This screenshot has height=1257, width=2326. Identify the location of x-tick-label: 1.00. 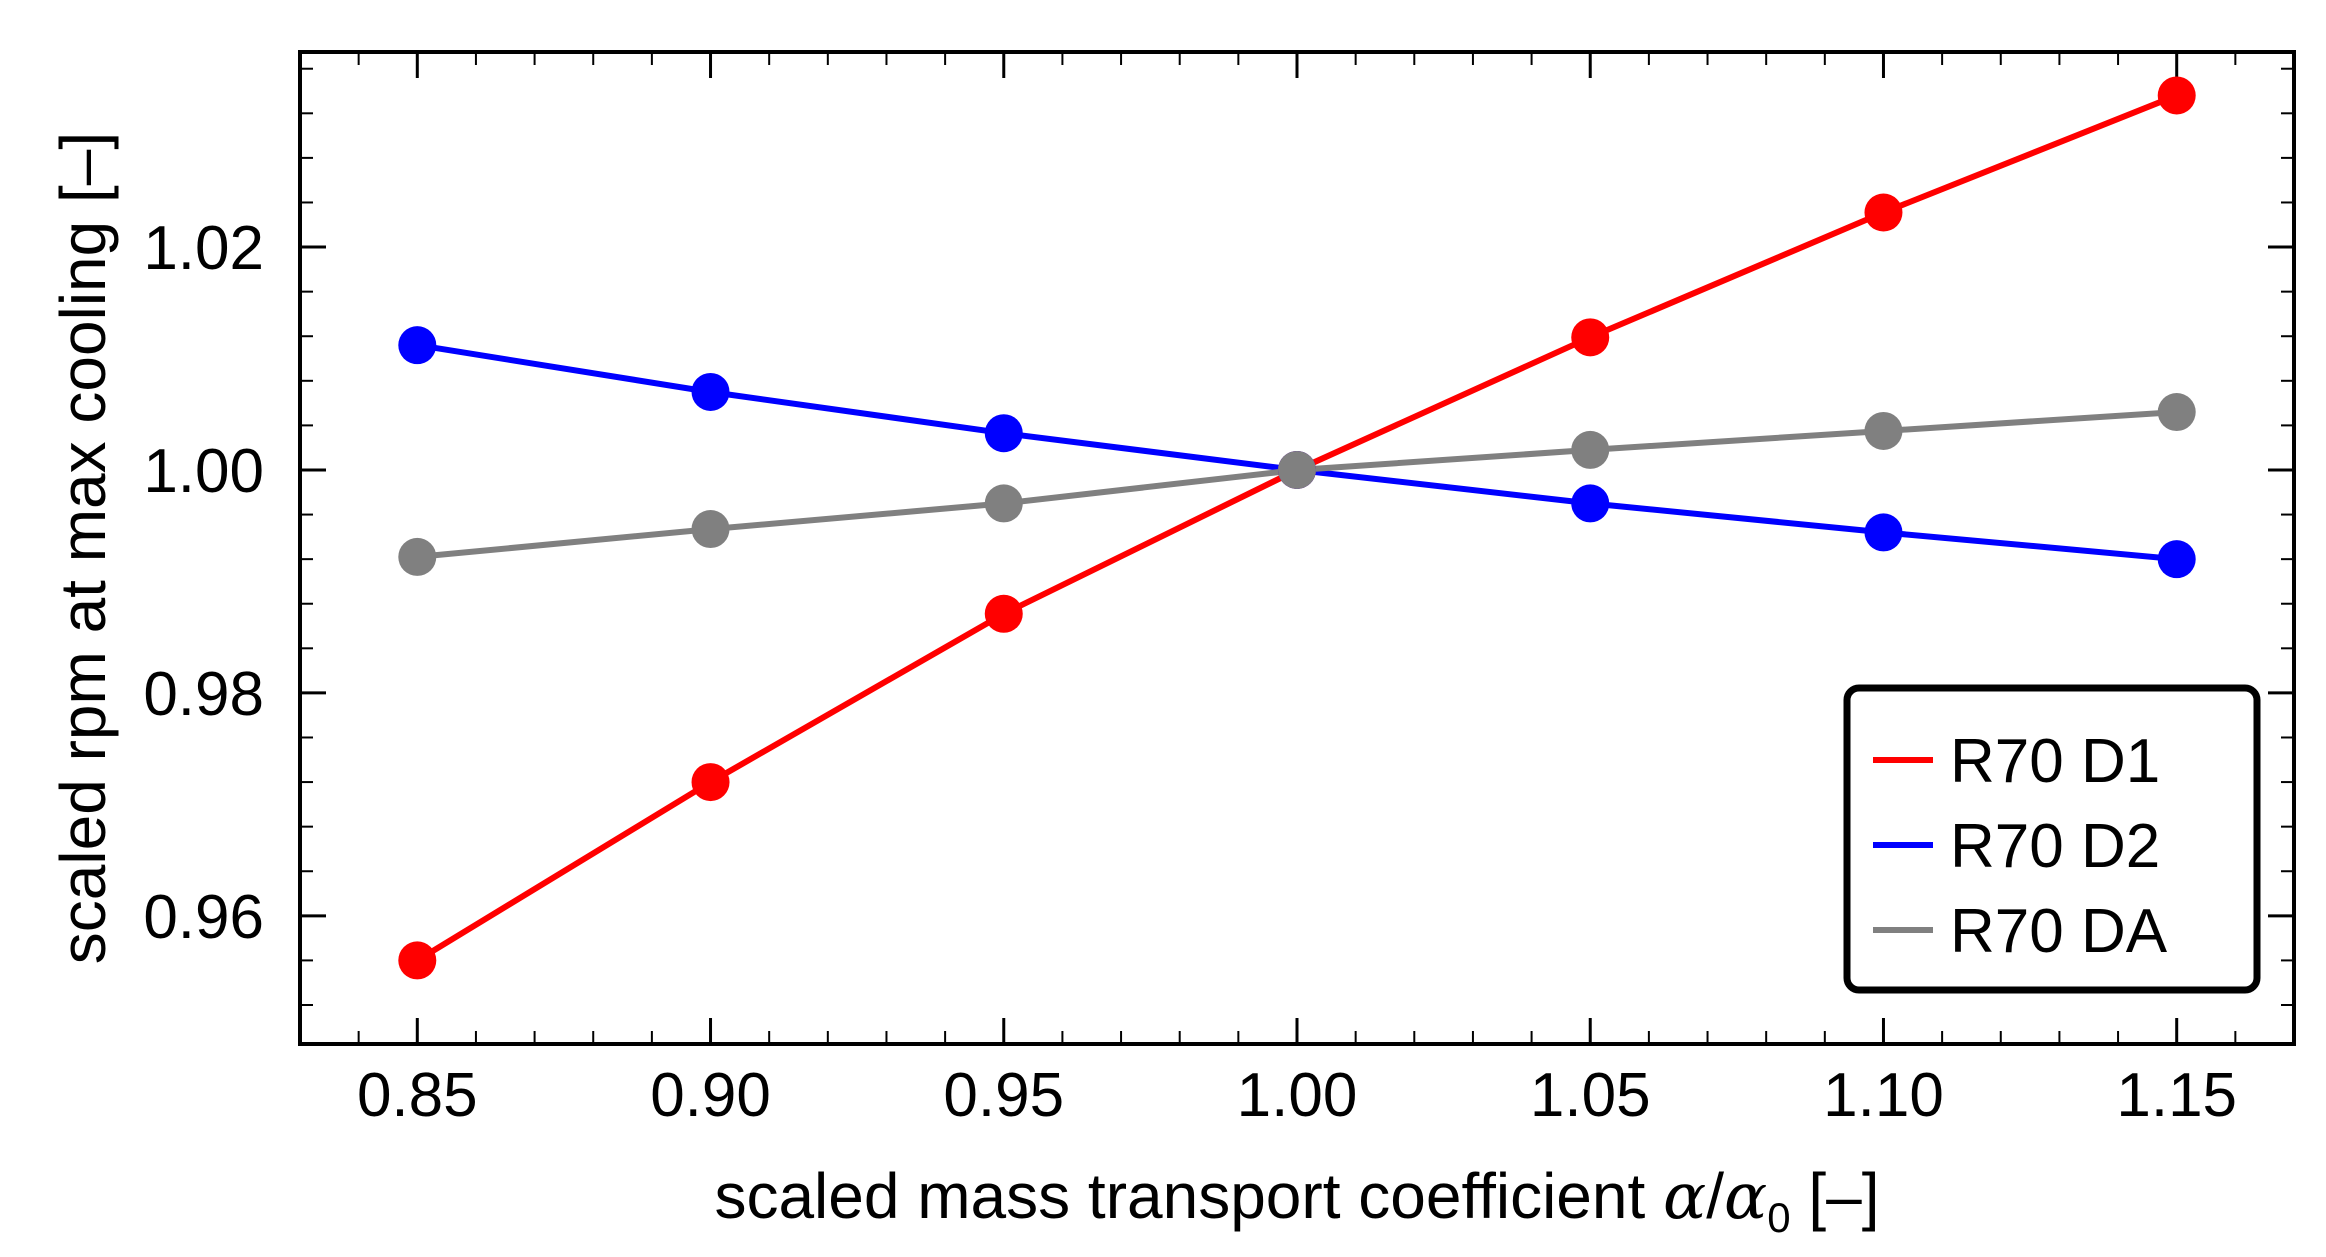
(1297, 1095).